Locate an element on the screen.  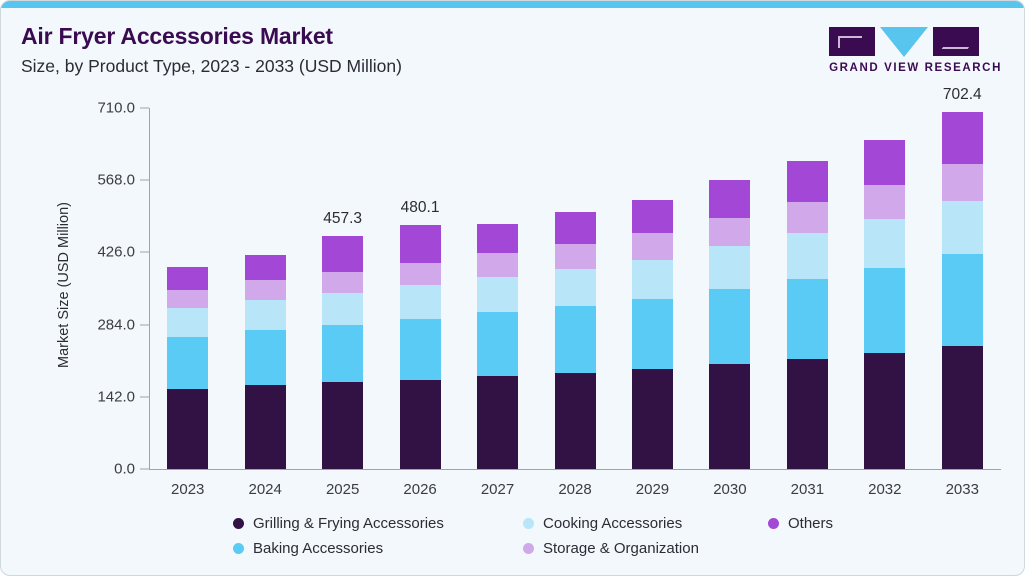
y-axis-line is located at coordinates (149, 288).